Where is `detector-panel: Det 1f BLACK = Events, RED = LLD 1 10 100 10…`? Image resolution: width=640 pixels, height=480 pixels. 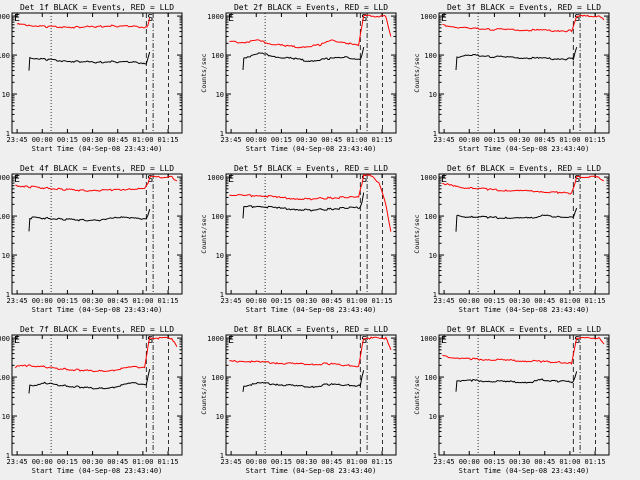 detector-panel: Det 1f BLACK = Events, RED = LLD 1 10 100 10… is located at coordinates (91, 78).